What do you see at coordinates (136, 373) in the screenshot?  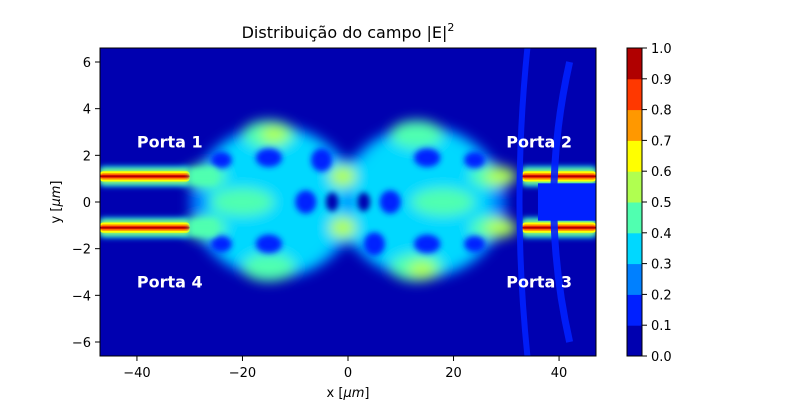 I see `x-tick-label: −40` at bounding box center [136, 373].